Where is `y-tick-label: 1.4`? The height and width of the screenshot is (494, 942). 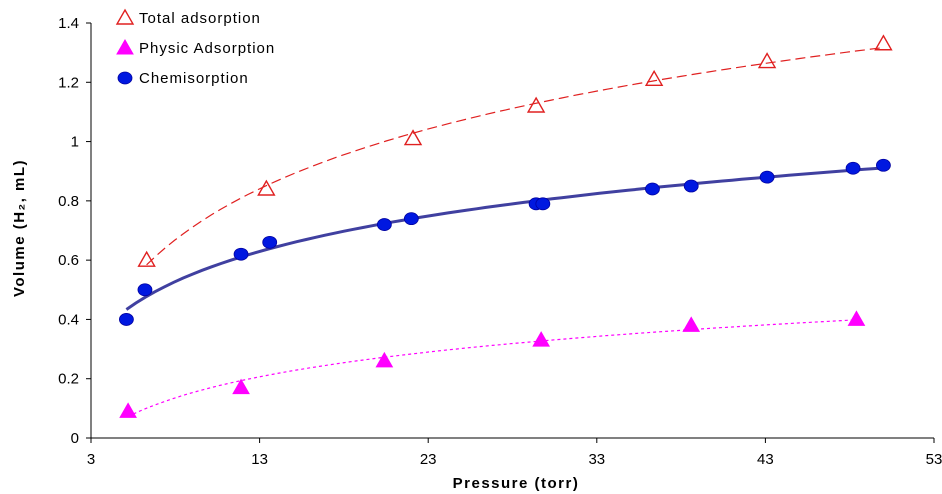
y-tick-label: 1.4 is located at coordinates (68, 23).